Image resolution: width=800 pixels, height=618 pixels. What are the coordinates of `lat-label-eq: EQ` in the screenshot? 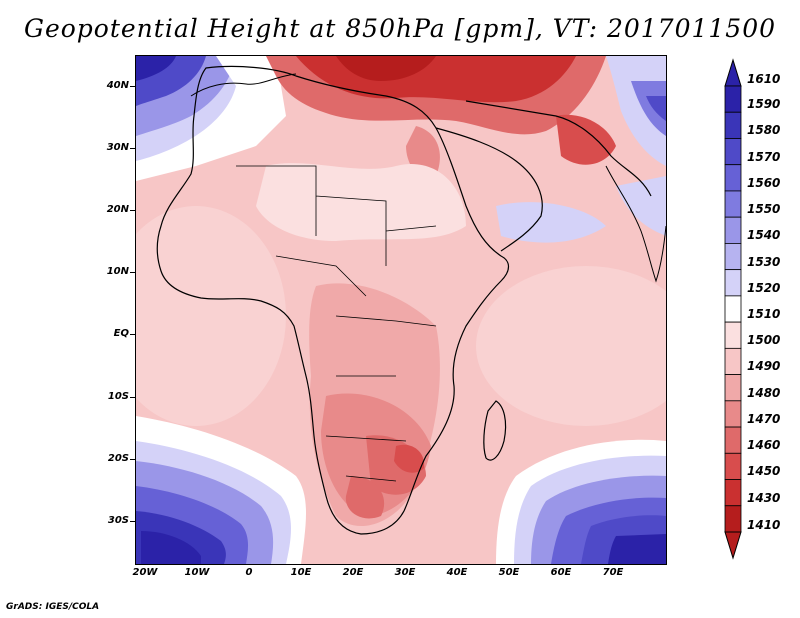 It's located at (121, 333).